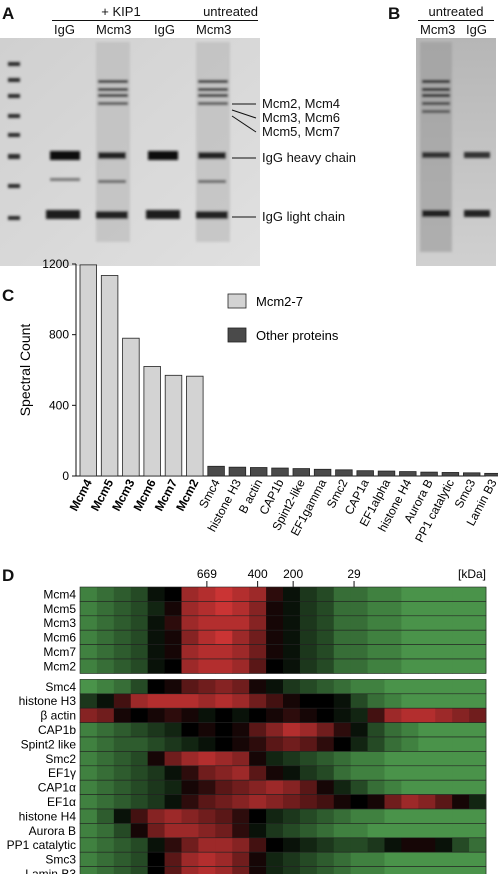 The height and width of the screenshot is (874, 498). I want to click on bar-aurora-b, so click(429, 474).